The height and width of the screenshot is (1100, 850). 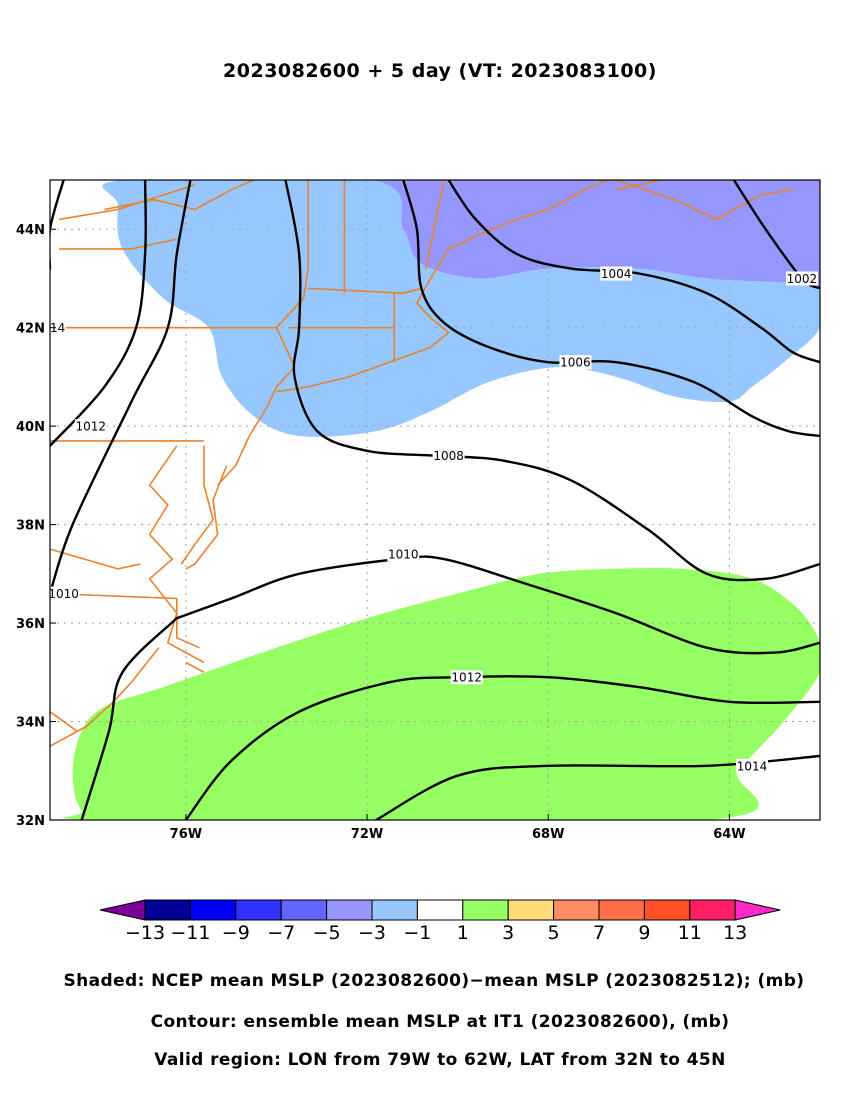 I want to click on colorbar-label: −13, so click(x=145, y=933).